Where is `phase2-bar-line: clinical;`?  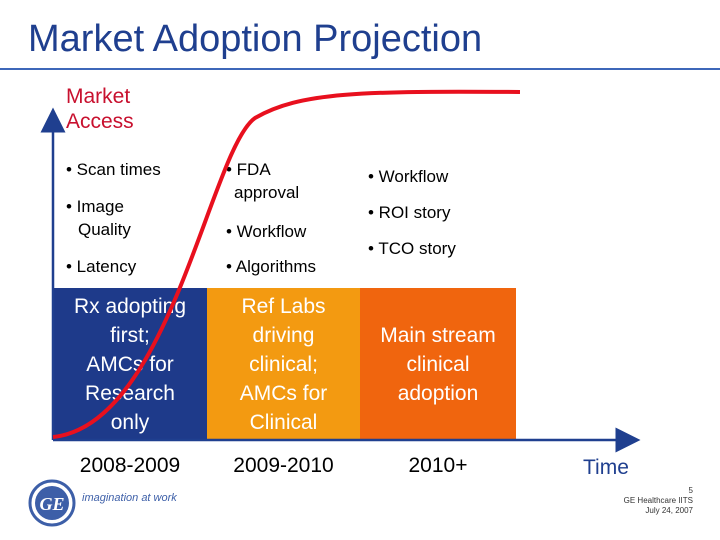
phase2-bar-line: clinical; is located at coordinates (283, 364).